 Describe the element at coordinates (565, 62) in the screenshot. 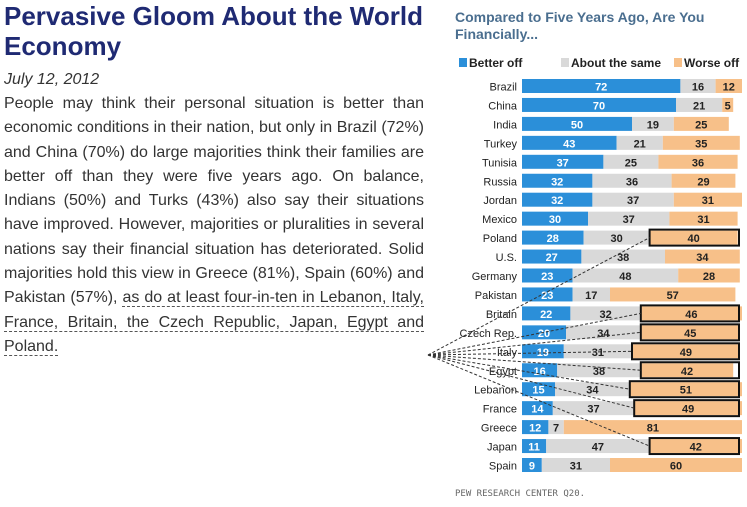

I see `legend-swatch-same` at that location.